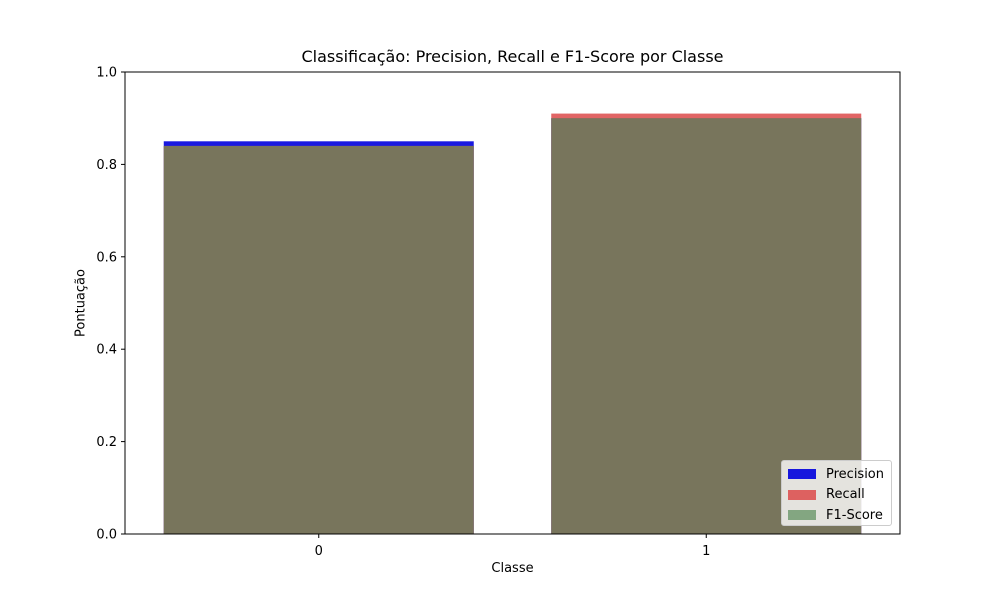 This screenshot has height=600, width=1000. Describe the element at coordinates (319, 551) in the screenshot. I see `x-tick-label-0: 0` at that location.